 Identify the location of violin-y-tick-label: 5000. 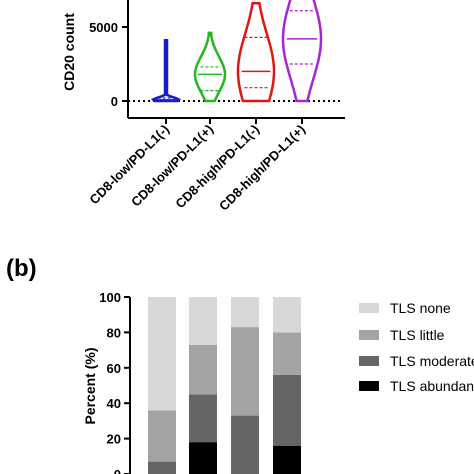
(103, 27).